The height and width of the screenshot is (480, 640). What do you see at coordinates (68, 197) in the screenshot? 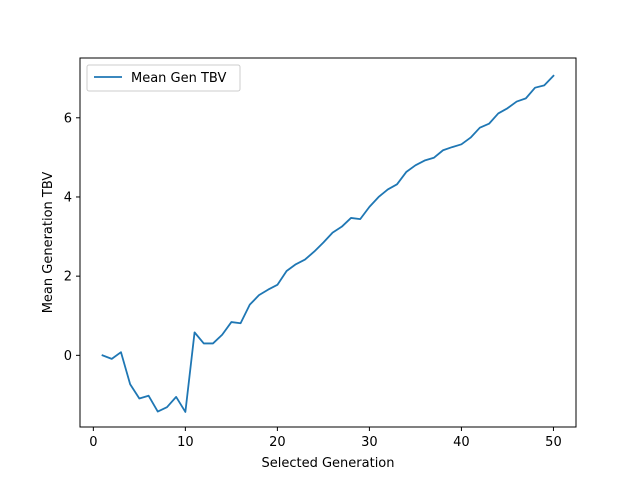
I see `y-tick-label: 4` at bounding box center [68, 197].